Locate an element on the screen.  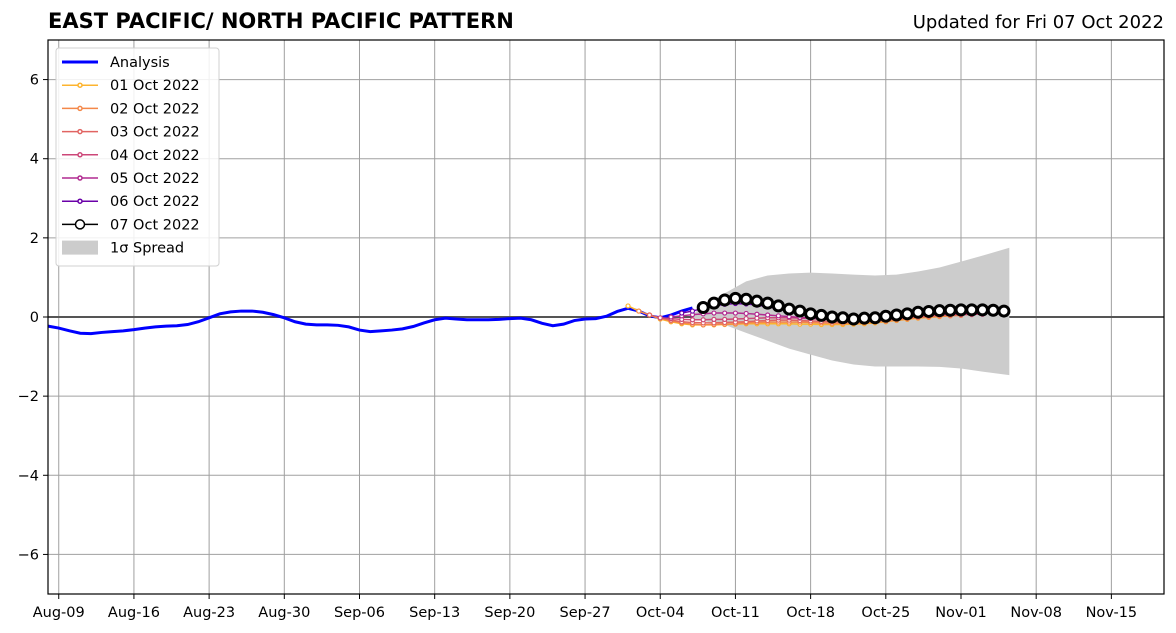
x-tick-label: Nov-01 is located at coordinates (961, 613).